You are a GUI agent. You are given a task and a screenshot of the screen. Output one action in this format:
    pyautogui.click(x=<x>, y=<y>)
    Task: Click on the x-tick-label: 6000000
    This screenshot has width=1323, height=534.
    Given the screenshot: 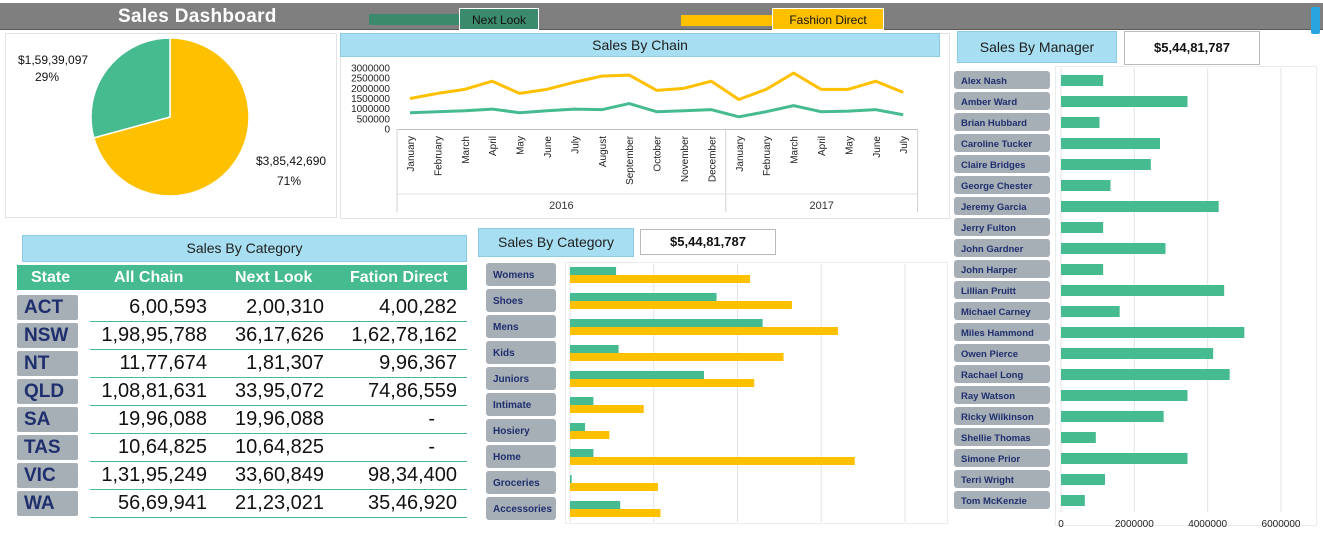 What is the action you would take?
    pyautogui.click(x=1281, y=524)
    